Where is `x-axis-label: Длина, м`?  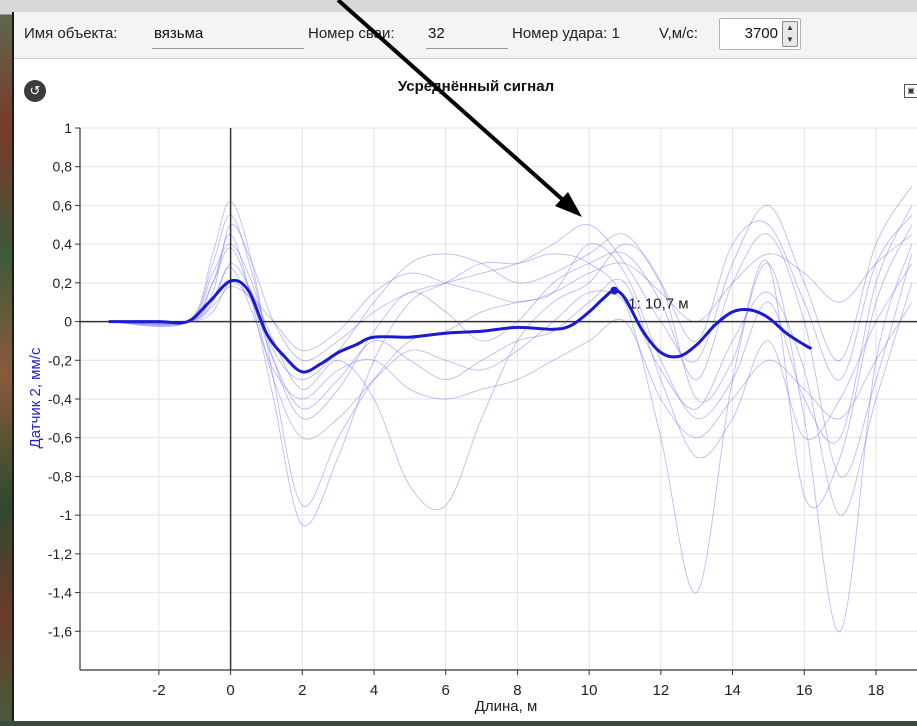
x-axis-label: Длина, м is located at coordinates (506, 706).